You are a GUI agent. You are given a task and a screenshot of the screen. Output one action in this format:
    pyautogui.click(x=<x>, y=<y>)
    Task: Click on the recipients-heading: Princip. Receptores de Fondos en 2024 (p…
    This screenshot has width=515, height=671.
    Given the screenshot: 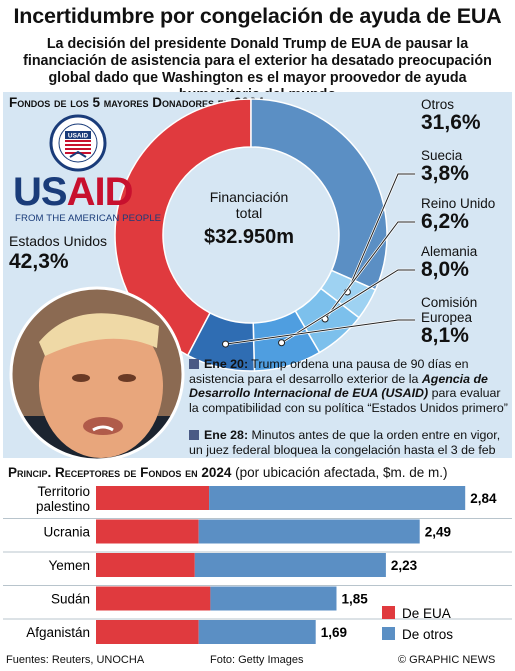 What is the action you would take?
    pyautogui.click(x=228, y=472)
    